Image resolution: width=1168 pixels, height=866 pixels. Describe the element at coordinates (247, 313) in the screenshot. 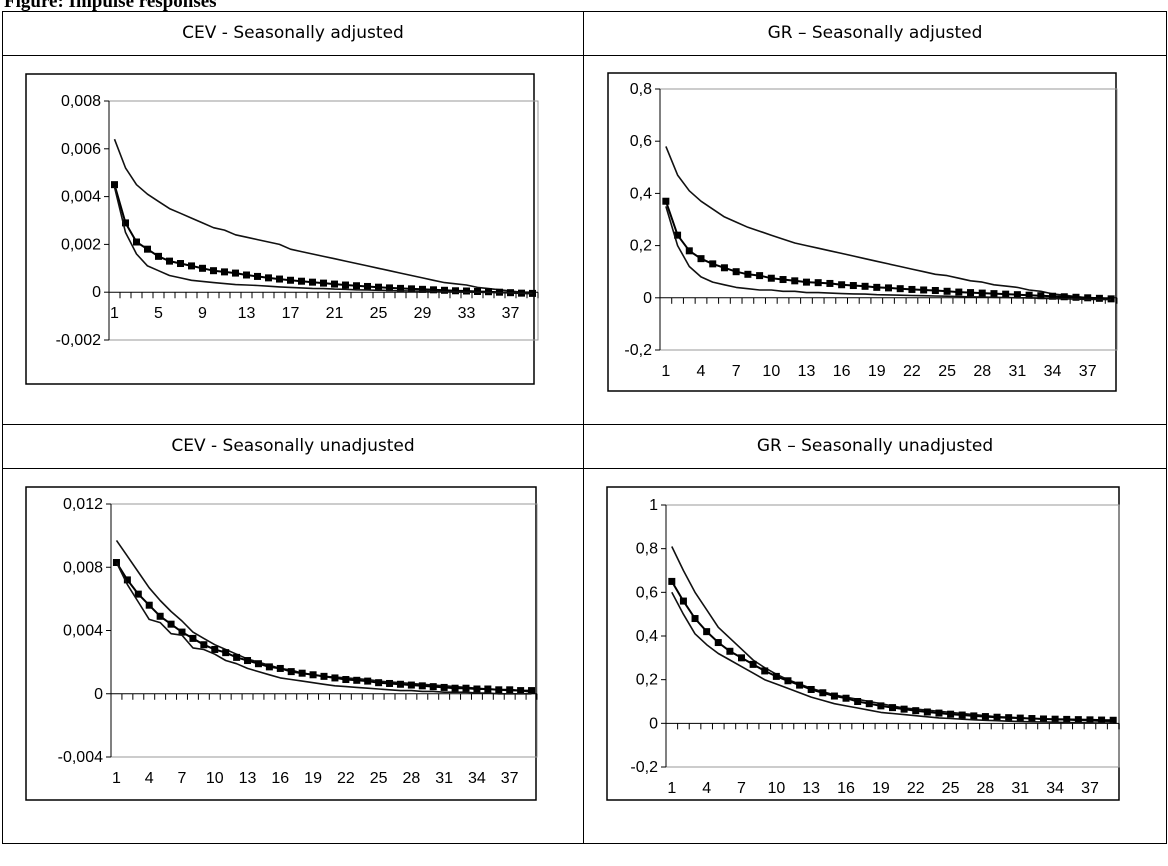

I see `x-tick-label-cev-sa: 13` at that location.